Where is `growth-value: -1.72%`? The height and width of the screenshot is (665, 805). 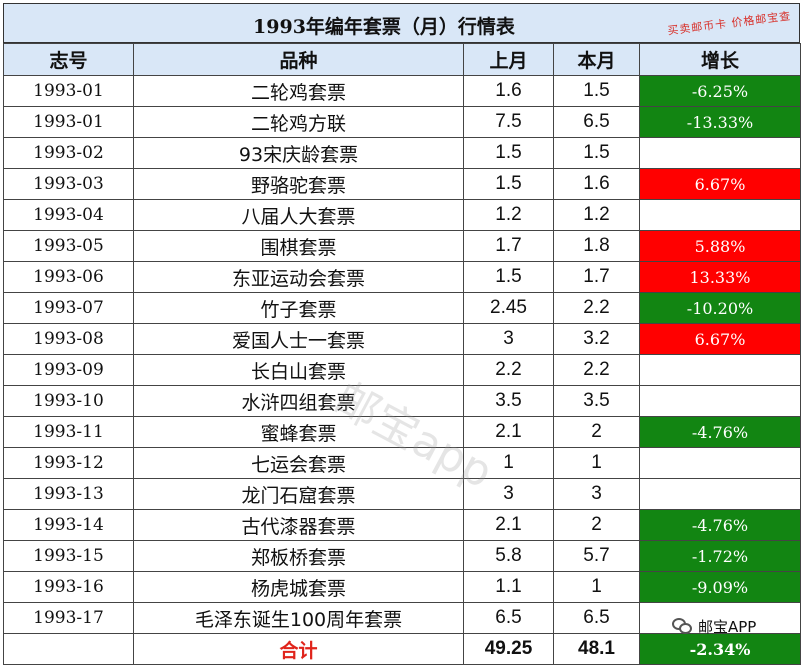 growth-value: -1.72% is located at coordinates (720, 556).